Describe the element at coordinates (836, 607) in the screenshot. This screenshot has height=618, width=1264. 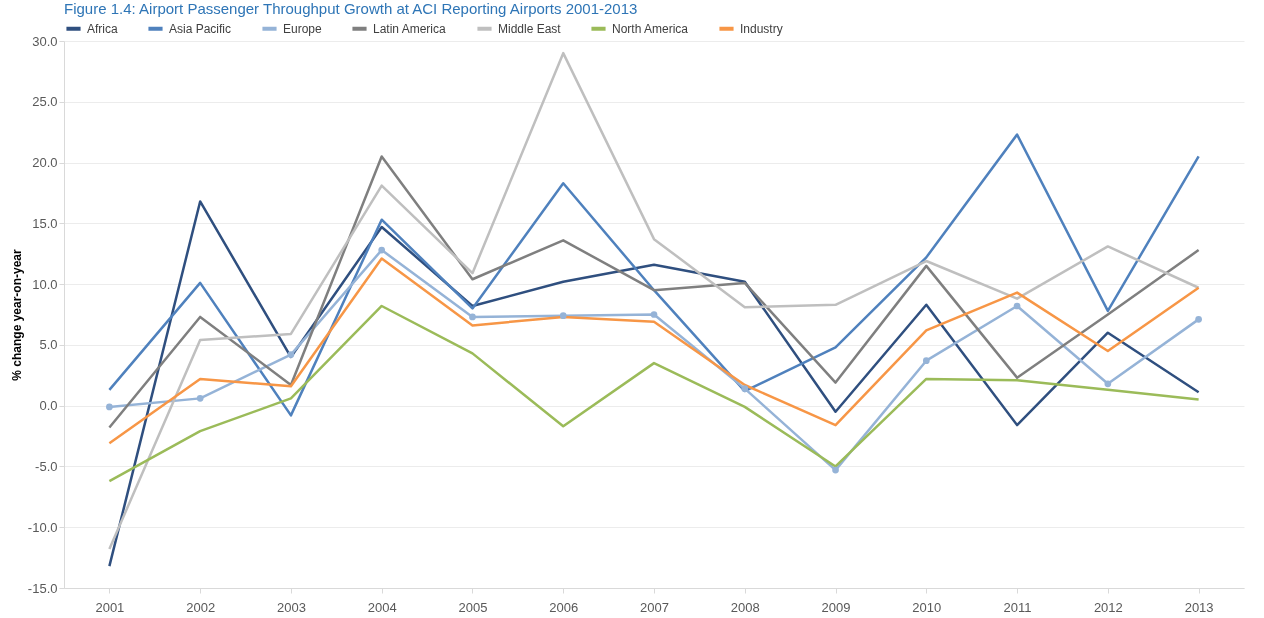
I see `x-tick-label: 2009` at that location.